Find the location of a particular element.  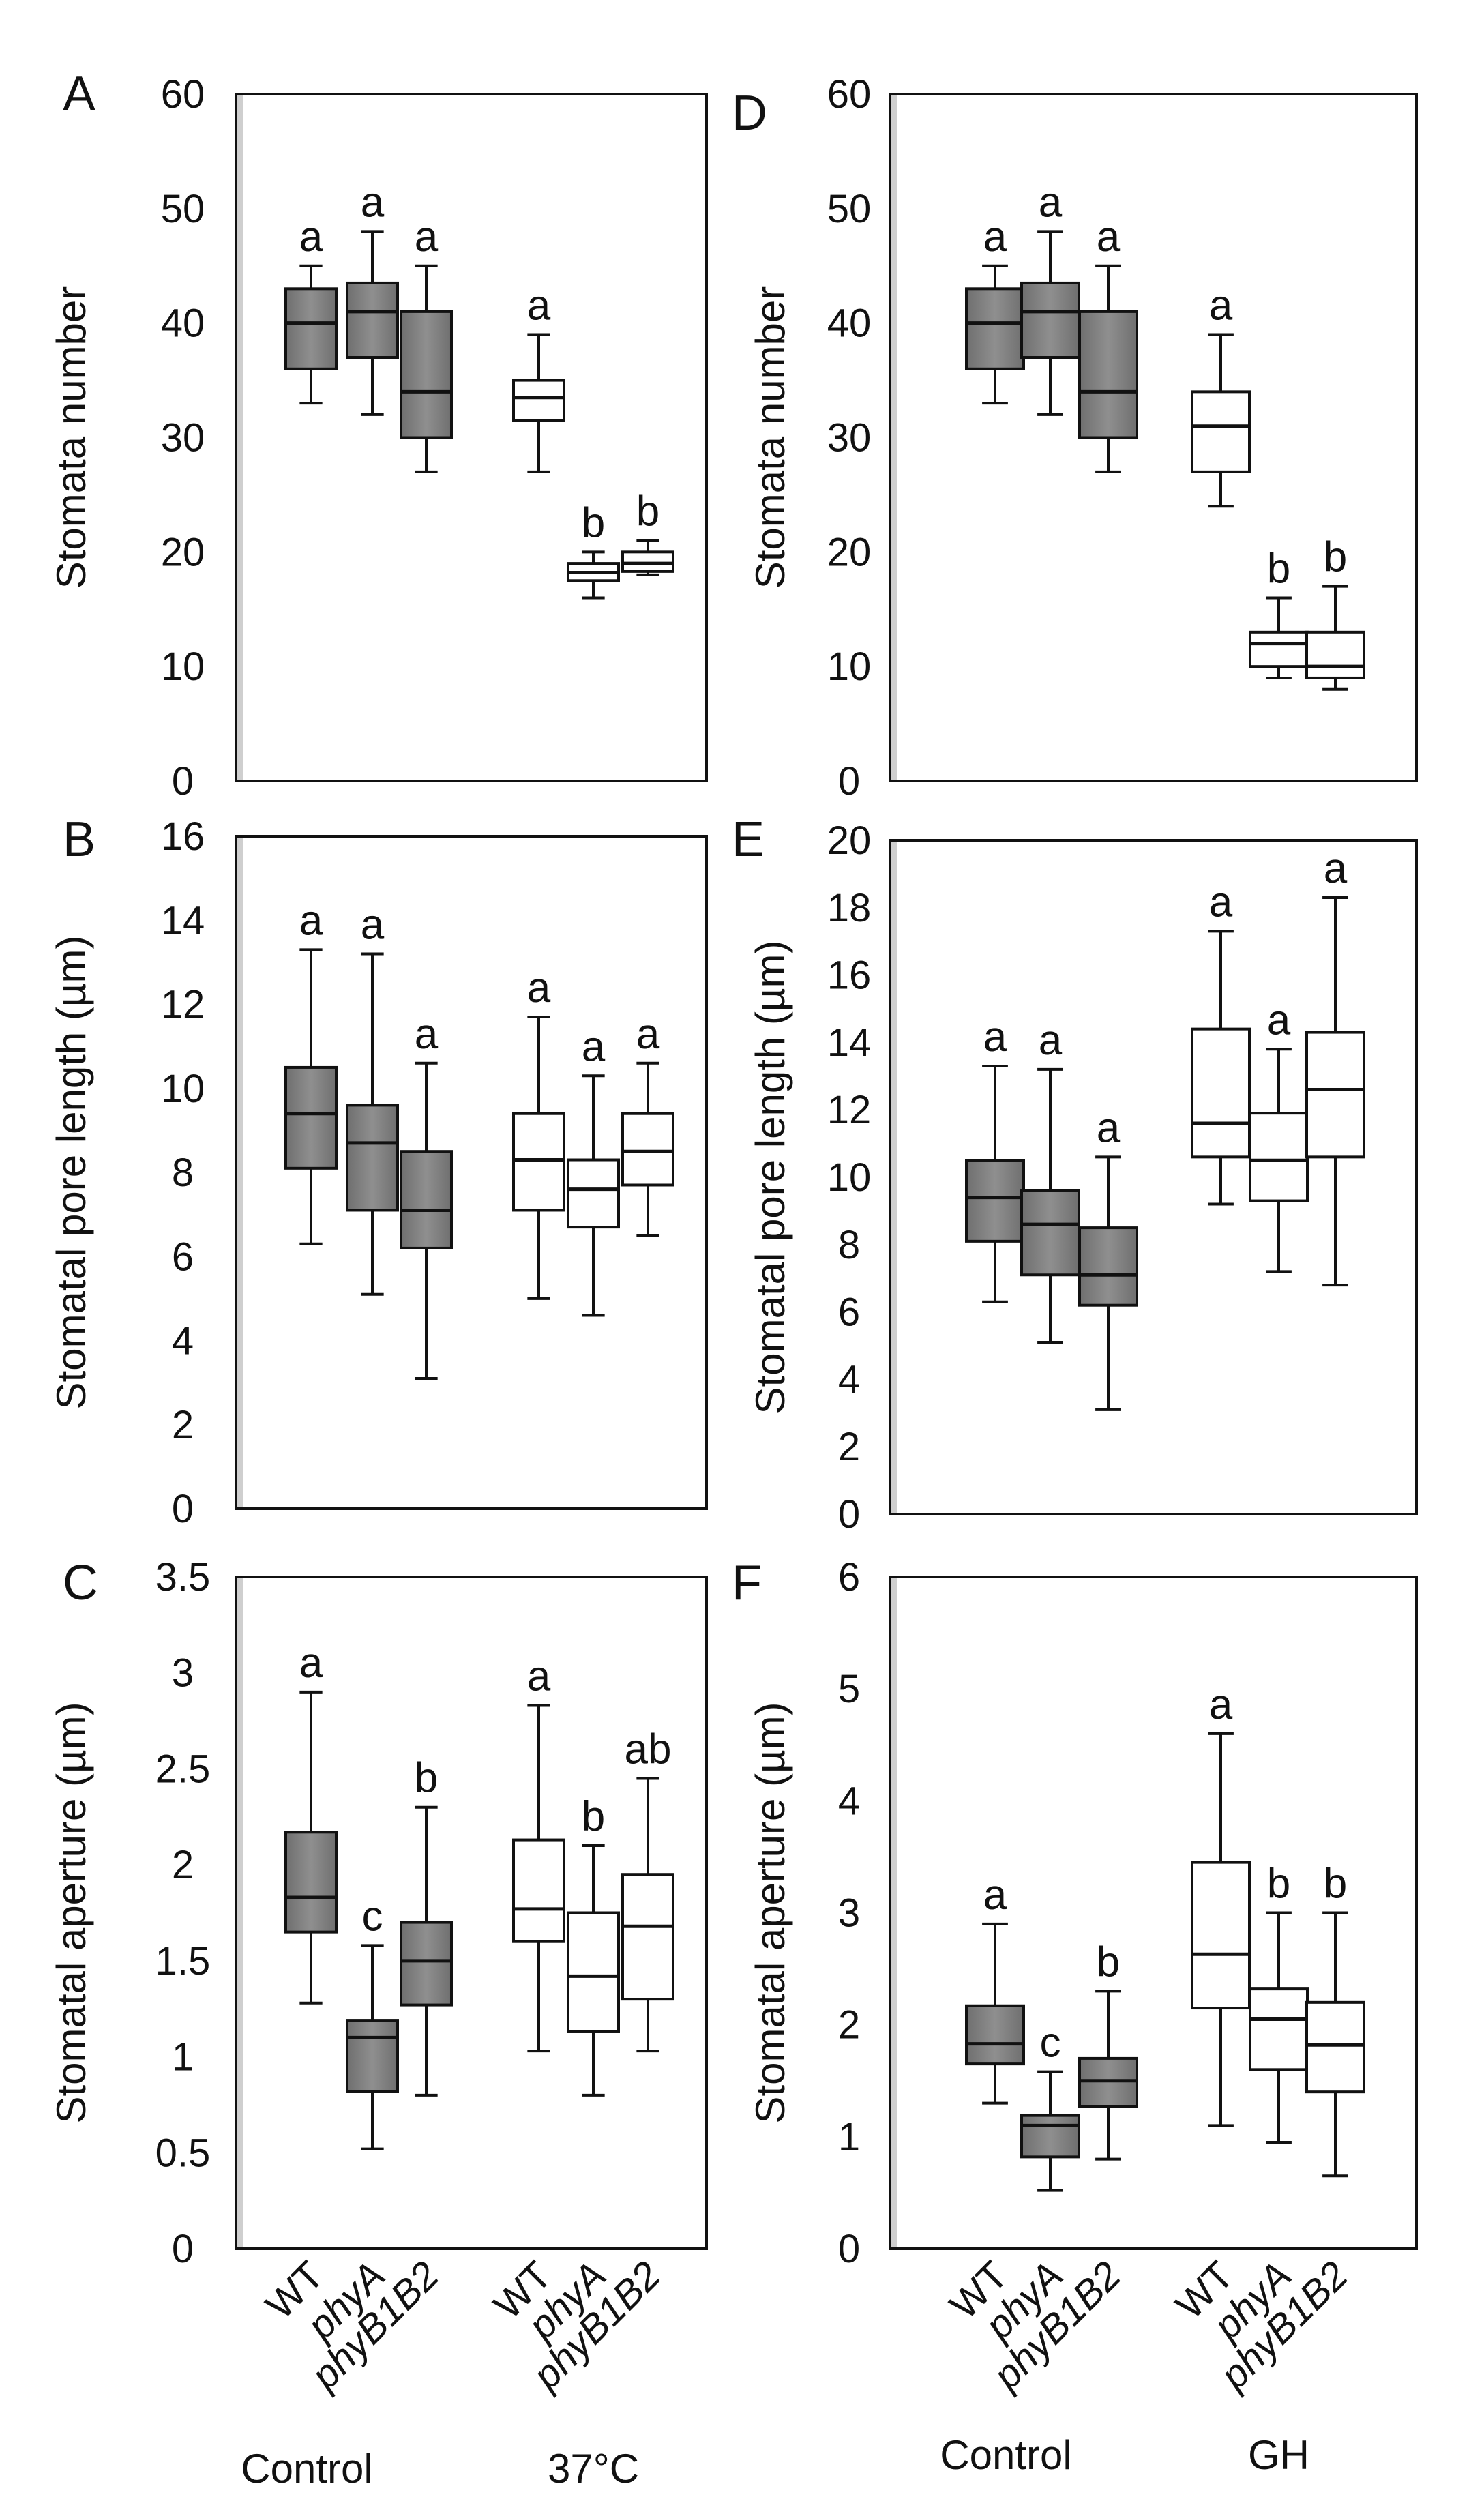

y-tick-label: 1.5 is located at coordinates (183, 1961).